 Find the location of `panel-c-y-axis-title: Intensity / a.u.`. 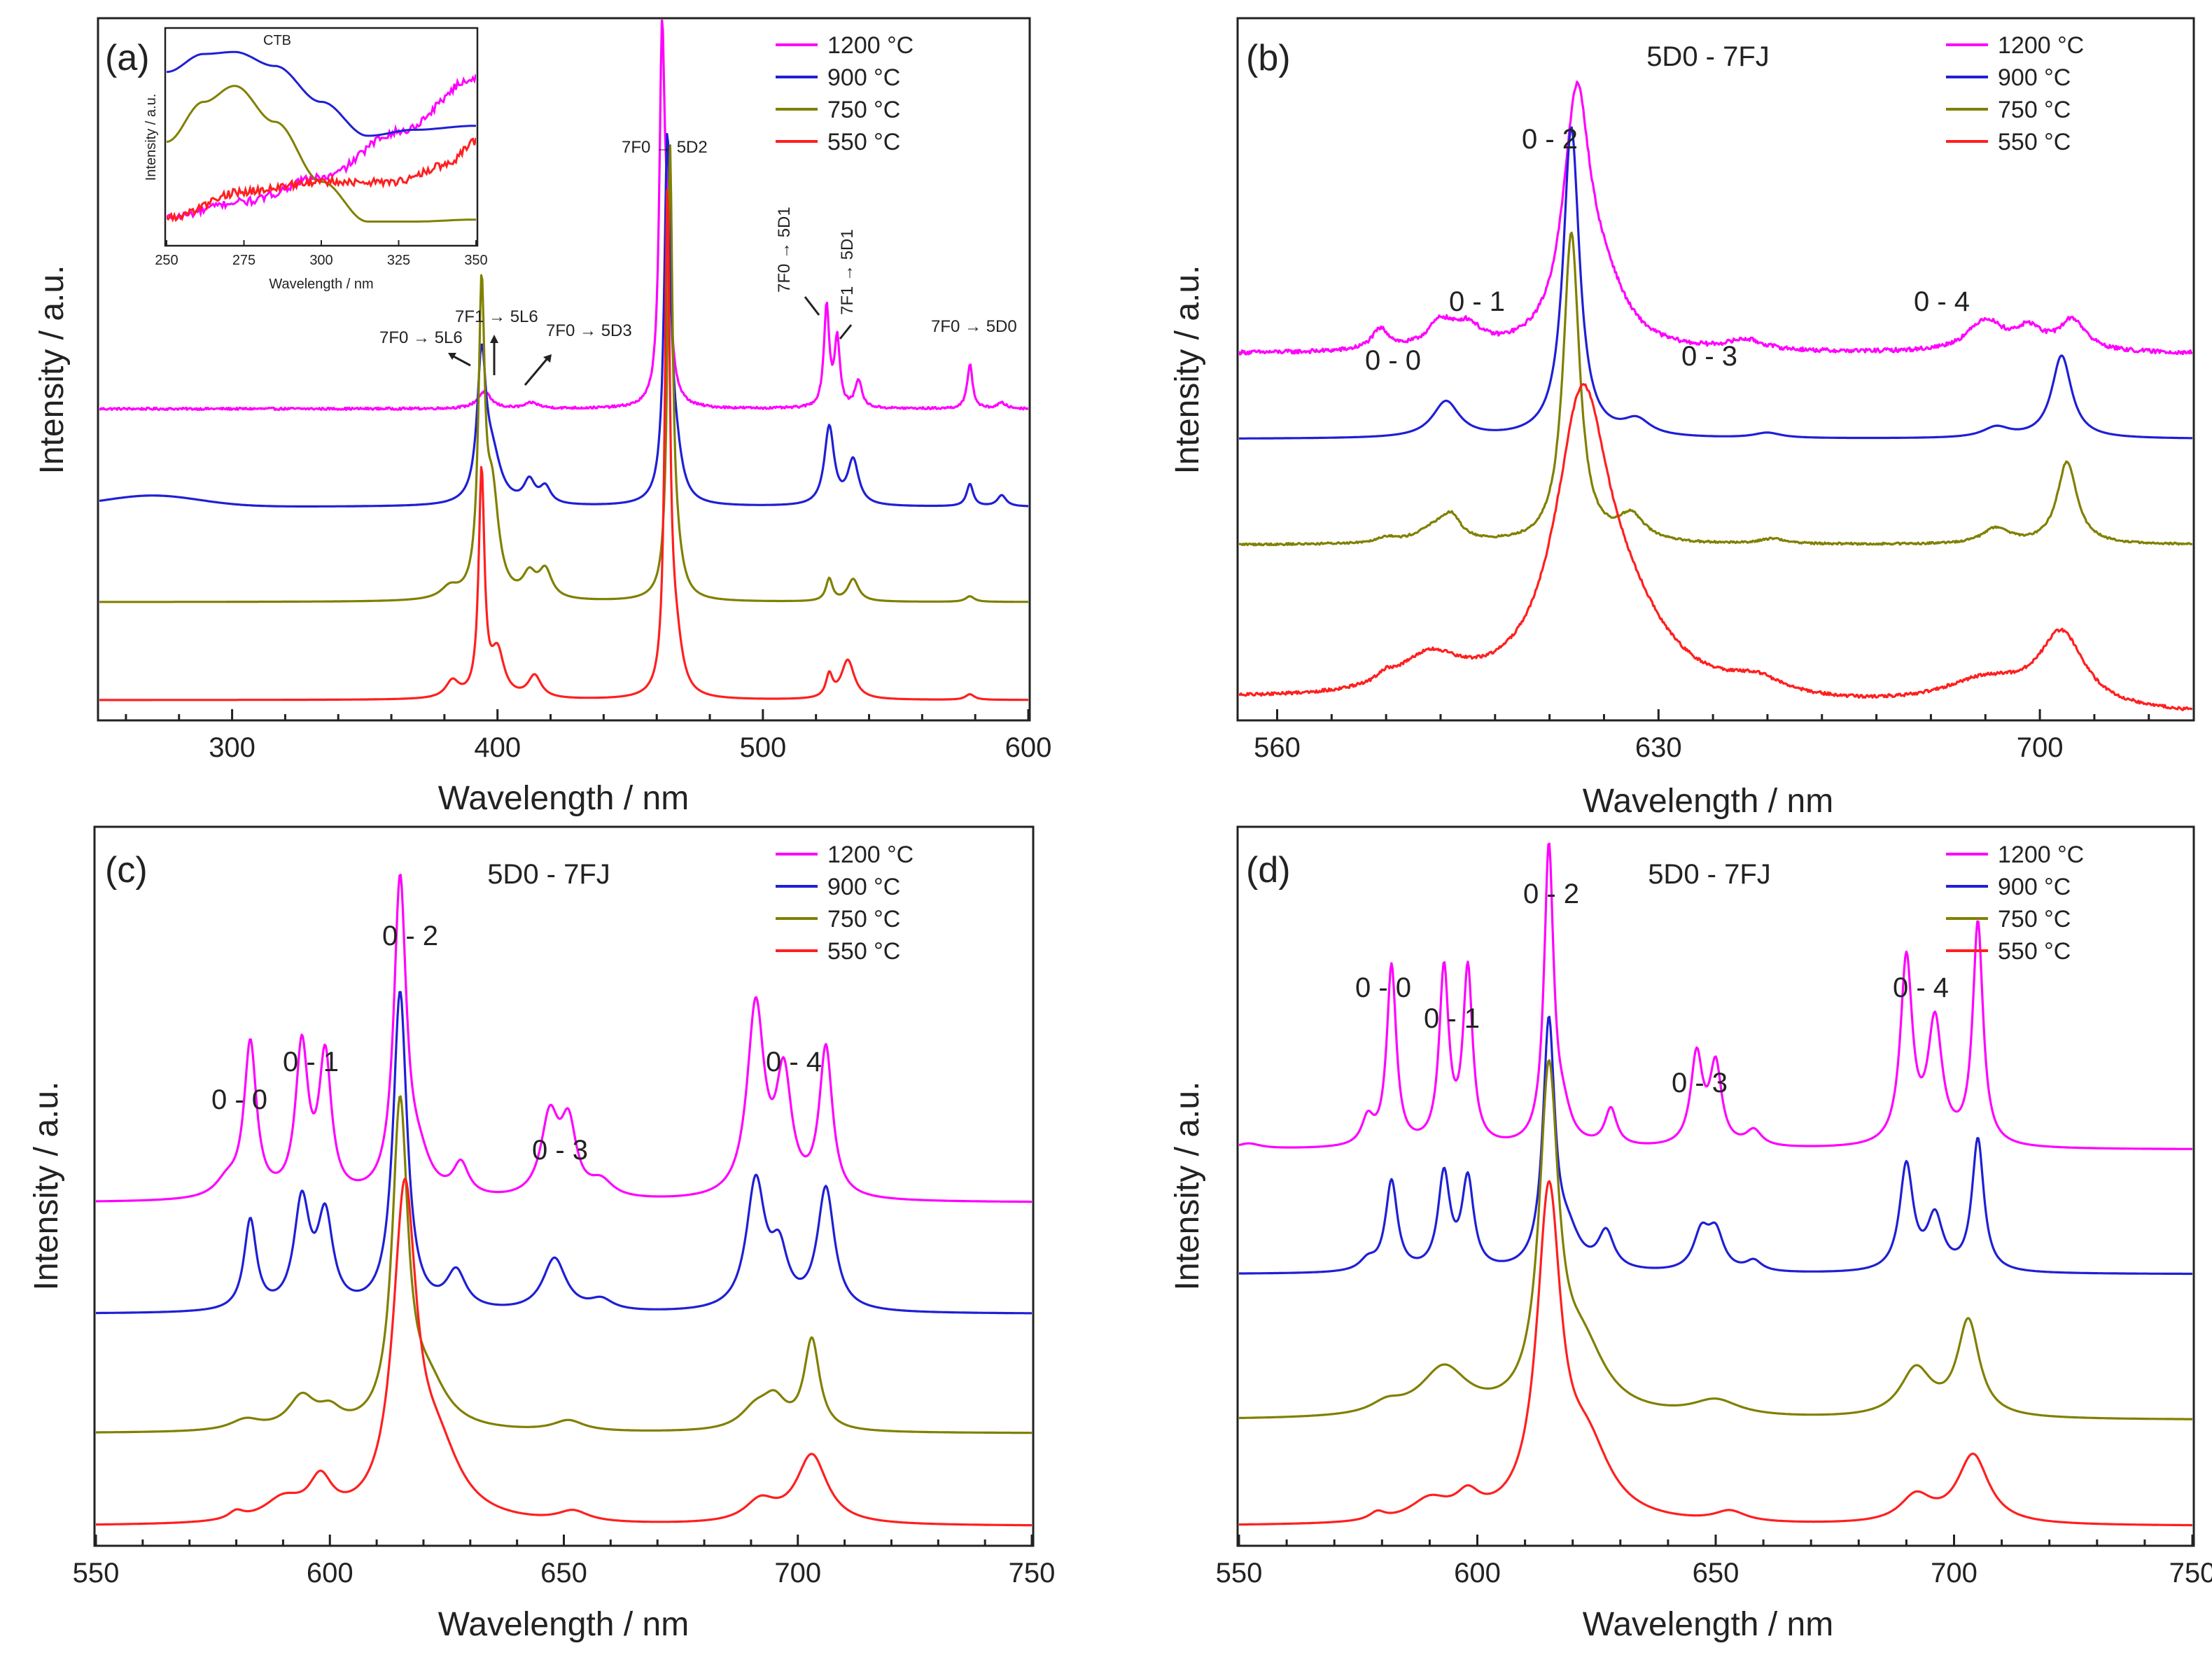

panel-c-y-axis-title: Intensity / a.u. is located at coordinates (46, 1186).